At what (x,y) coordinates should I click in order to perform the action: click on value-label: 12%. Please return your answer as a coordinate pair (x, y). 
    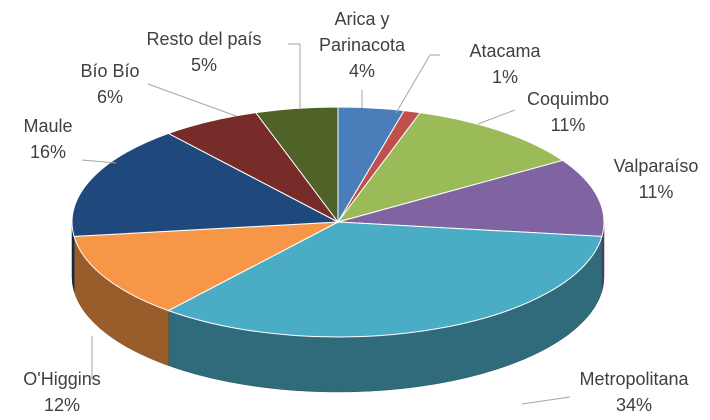
    Looking at the image, I should click on (62, 405).